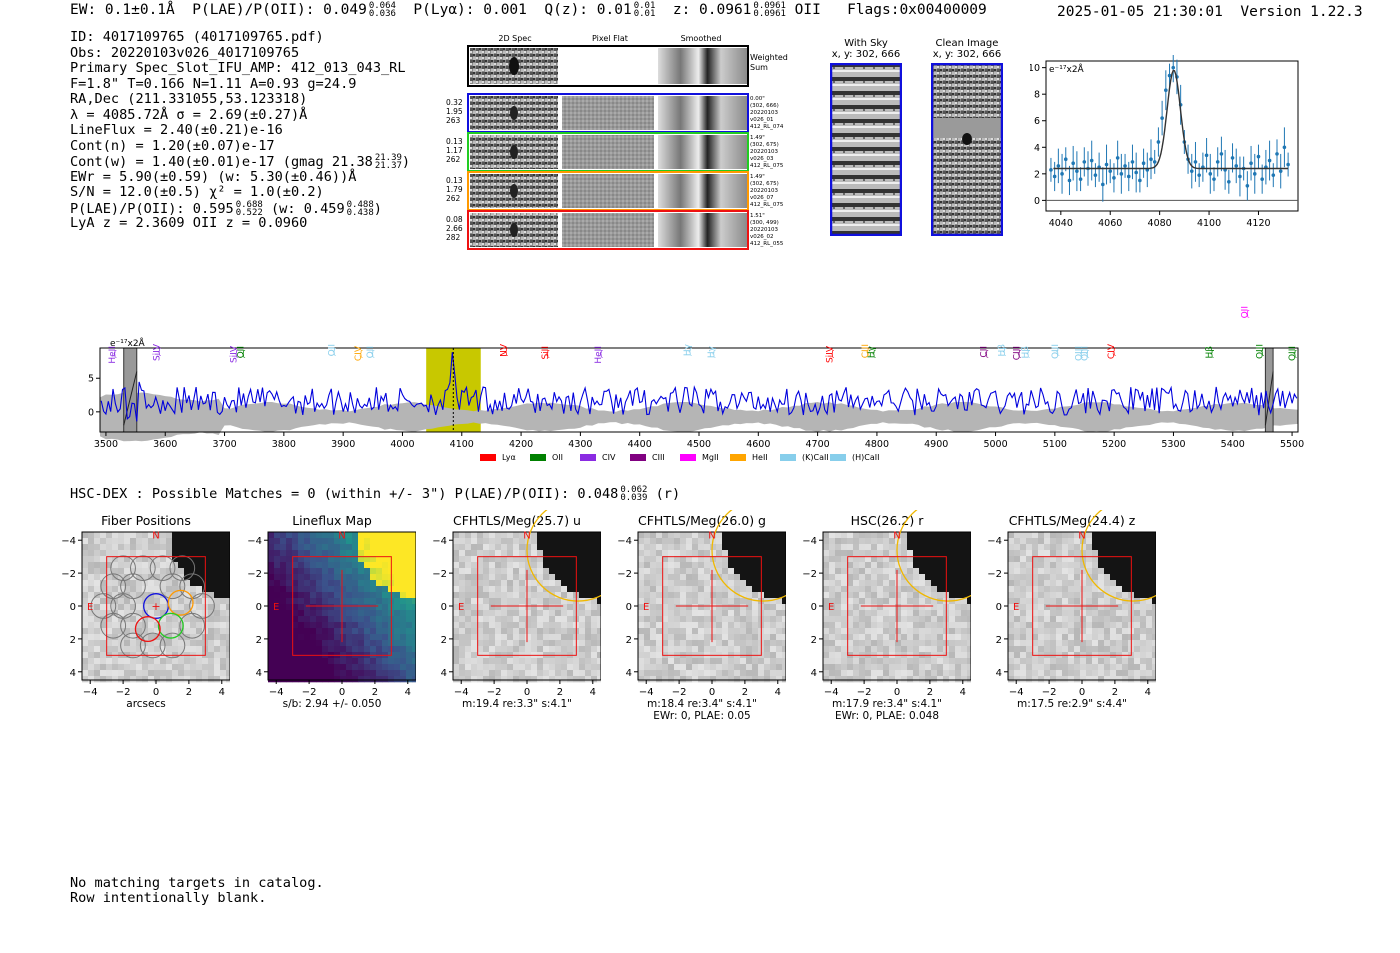  Describe the element at coordinates (1082, 692) in the screenshot. I see `panel-xtick-label: 0` at that location.